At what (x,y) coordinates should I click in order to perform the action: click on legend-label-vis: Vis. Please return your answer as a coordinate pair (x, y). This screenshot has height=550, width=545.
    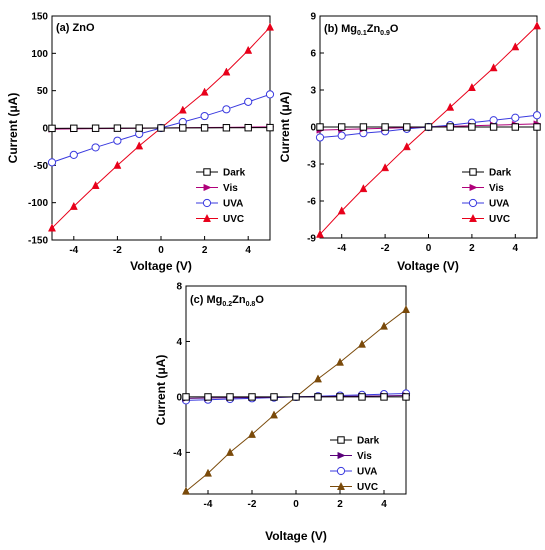
    Looking at the image, I should click on (364, 456).